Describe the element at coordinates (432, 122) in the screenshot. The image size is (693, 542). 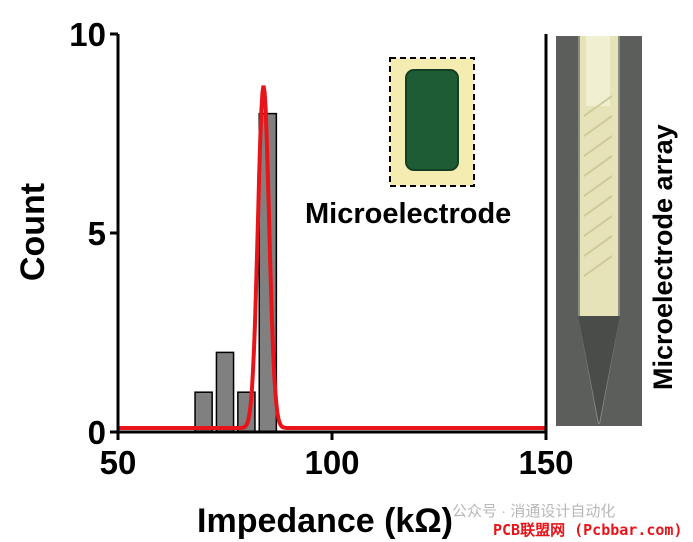
I see `microelectrode-photo` at that location.